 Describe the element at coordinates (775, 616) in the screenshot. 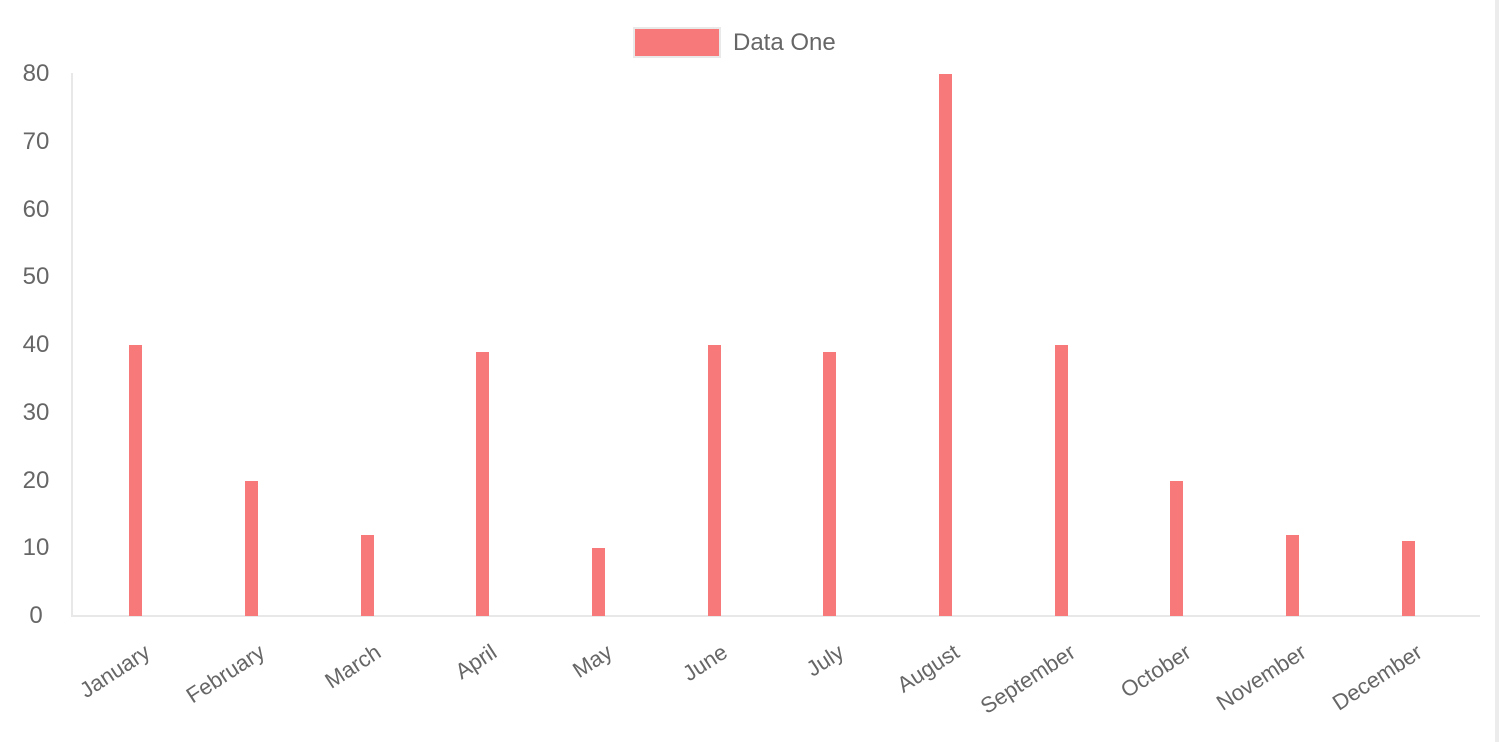

I see `x-axis-line` at that location.